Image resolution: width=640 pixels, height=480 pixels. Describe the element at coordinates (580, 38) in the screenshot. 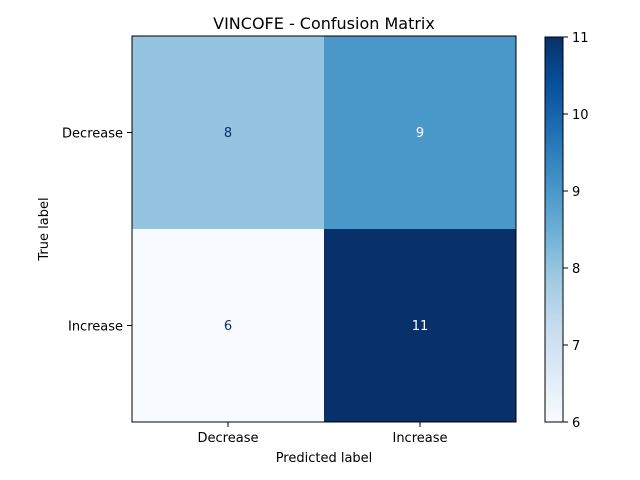

I see `colorbar-tick-label: 11` at that location.